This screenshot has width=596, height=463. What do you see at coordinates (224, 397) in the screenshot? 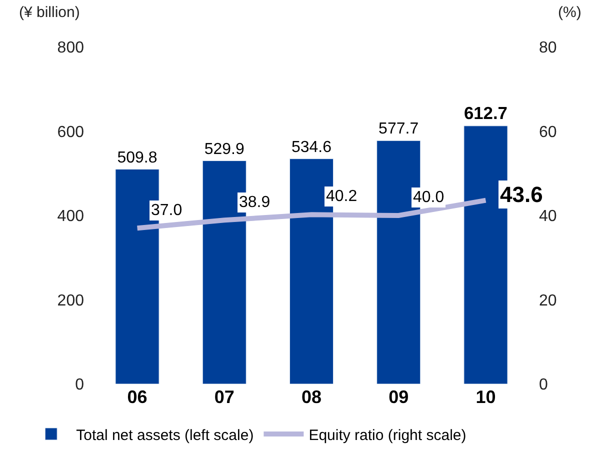
I see `x-tick-label: 07` at bounding box center [224, 397].